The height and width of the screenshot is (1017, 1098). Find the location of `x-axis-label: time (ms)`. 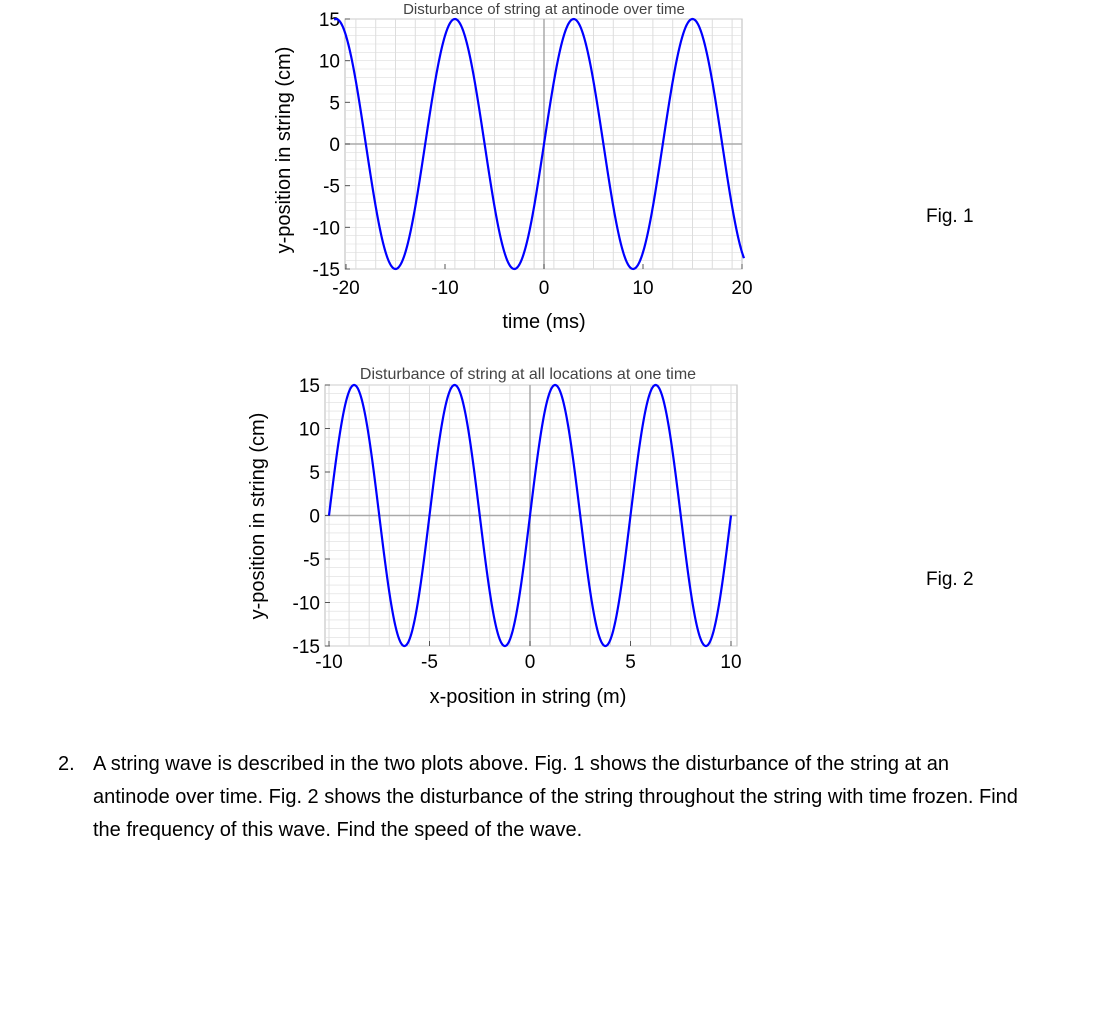

x-axis-label: time (ms) is located at coordinates (543, 322).